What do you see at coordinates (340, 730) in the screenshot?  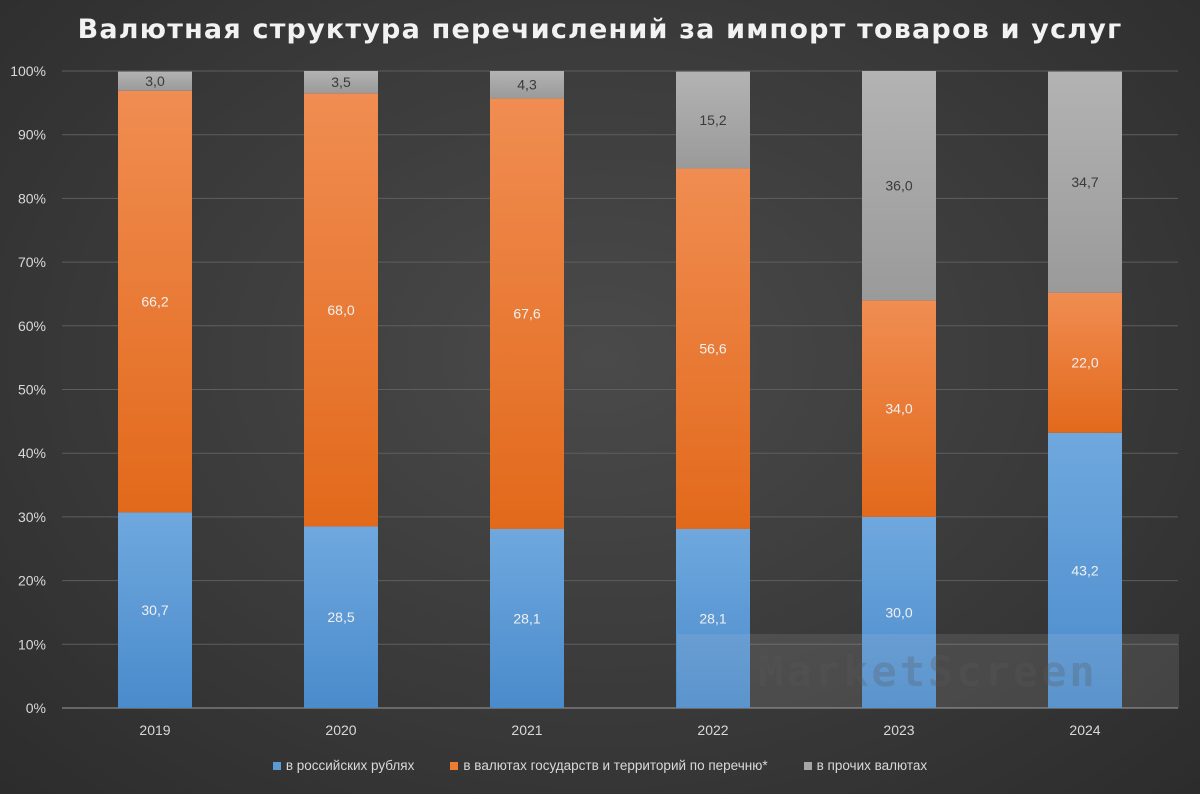 I see `x-tick-label: 2020` at bounding box center [340, 730].